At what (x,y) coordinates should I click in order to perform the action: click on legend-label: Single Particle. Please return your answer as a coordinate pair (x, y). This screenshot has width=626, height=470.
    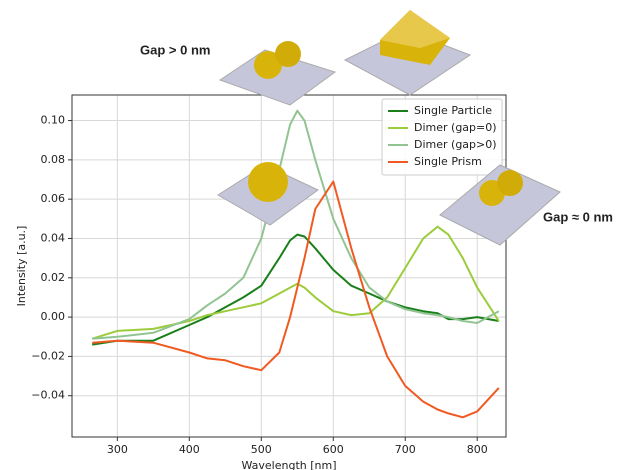
    Looking at the image, I should click on (453, 110).